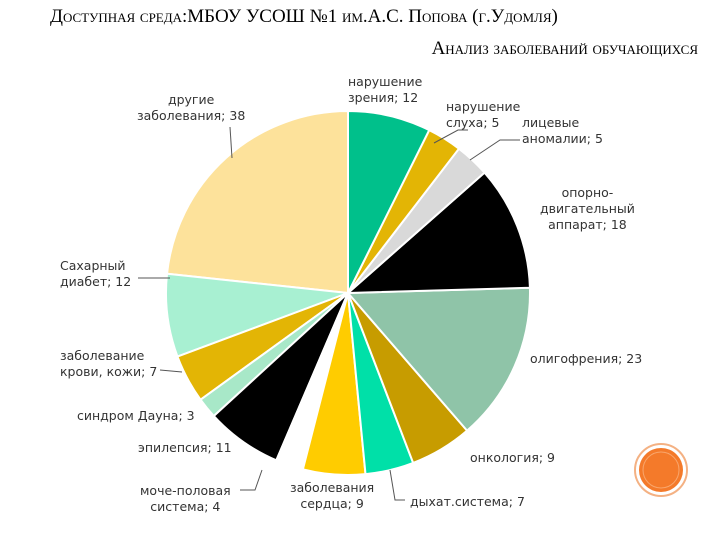  Describe the element at coordinates (191, 107) in the screenshot. I see `data-label: другие заболевания; 38` at that location.